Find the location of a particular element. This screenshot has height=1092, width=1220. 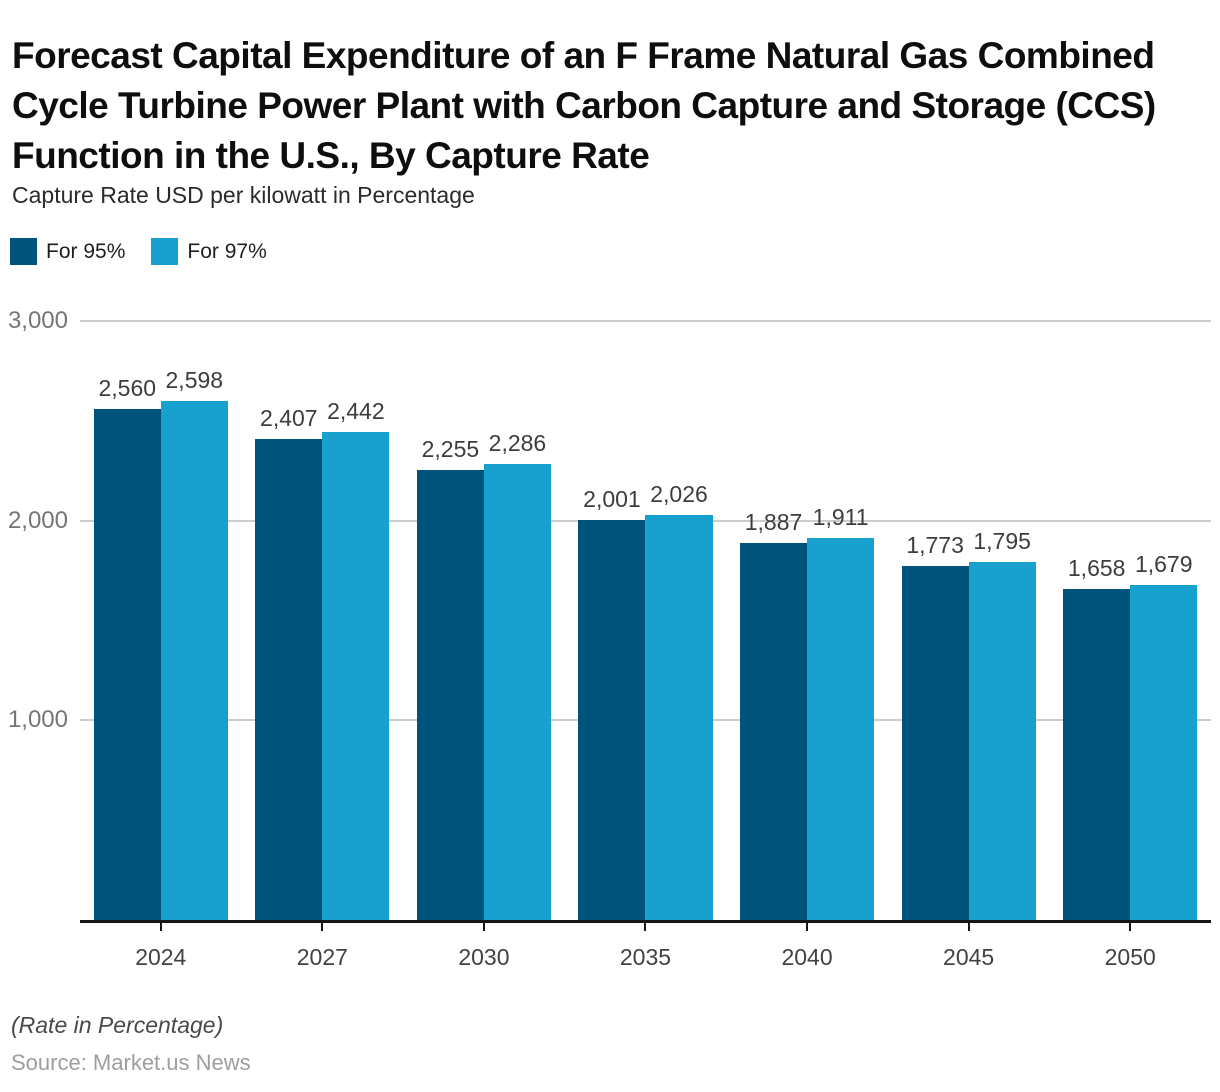

bar-group-2050: 1,658 1,679 2050 is located at coordinates (1130, 645).